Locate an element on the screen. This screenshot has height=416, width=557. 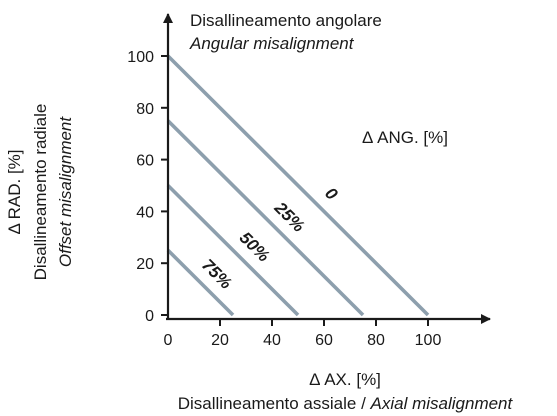
chart-title-line2: Angular misalignment is located at coordinates (272, 43).